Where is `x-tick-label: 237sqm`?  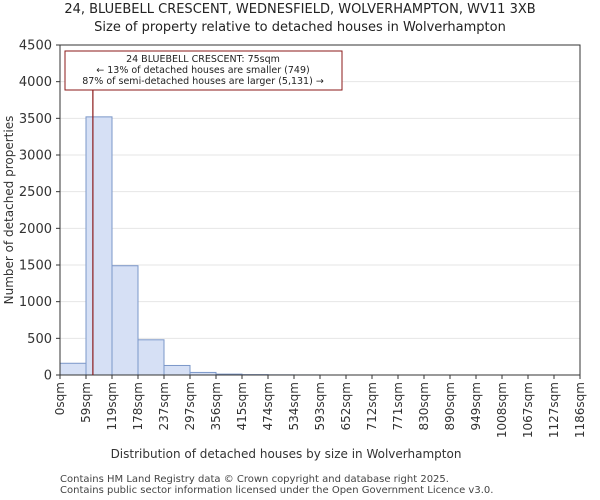
x-tick-label: 237sqm is located at coordinates (164, 406).